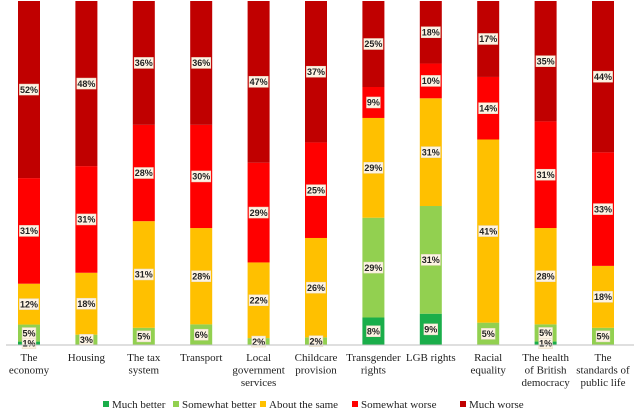  Describe the element at coordinates (263, 404) in the screenshot. I see `legend-swatch-about-the-same` at that location.